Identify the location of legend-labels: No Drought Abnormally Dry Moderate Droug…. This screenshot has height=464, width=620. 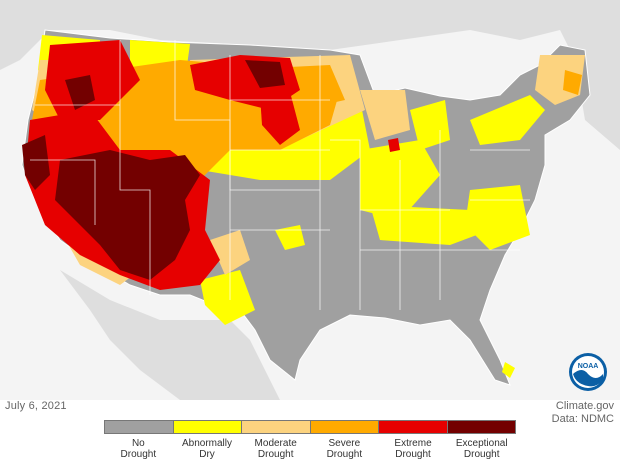
(310, 449).